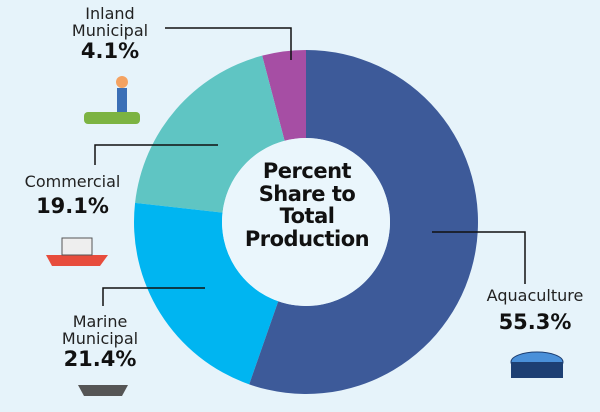 This screenshot has width=600, height=412. Describe the element at coordinates (103, 390) in the screenshot. I see `boat-icon` at that location.